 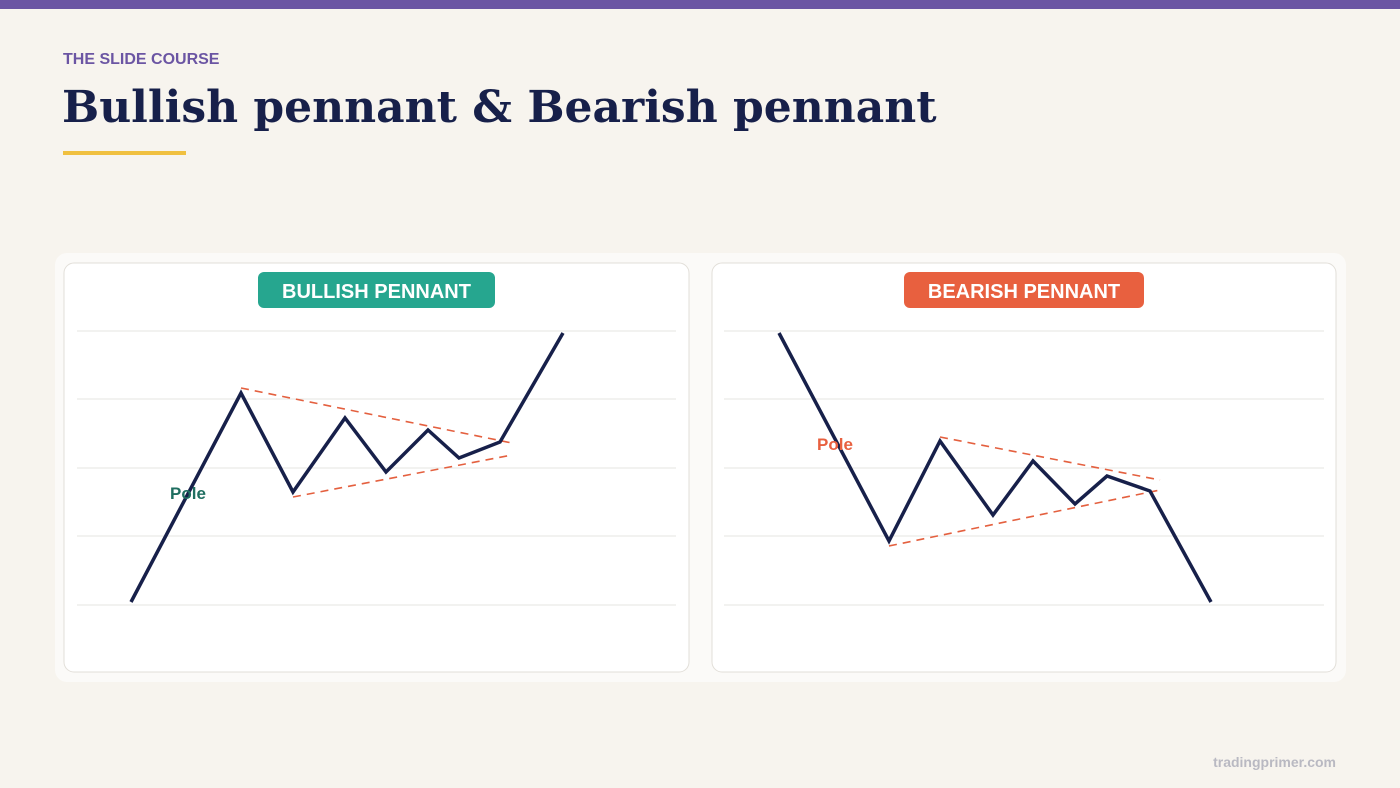 I want to click on footer: tradingprimer.com, so click(x=1274, y=762).